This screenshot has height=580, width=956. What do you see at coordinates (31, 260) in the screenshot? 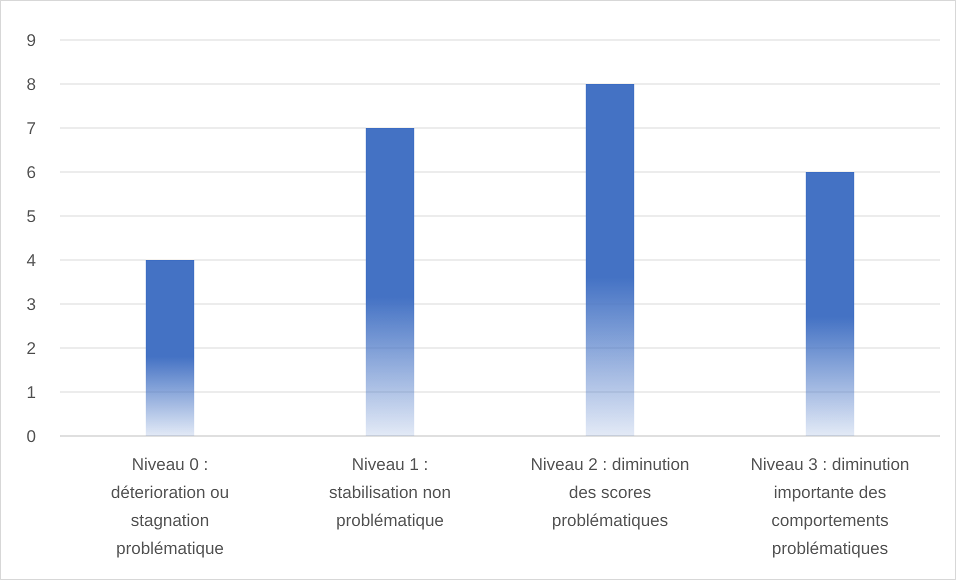
I see `y-tick-label: 4` at bounding box center [31, 260].